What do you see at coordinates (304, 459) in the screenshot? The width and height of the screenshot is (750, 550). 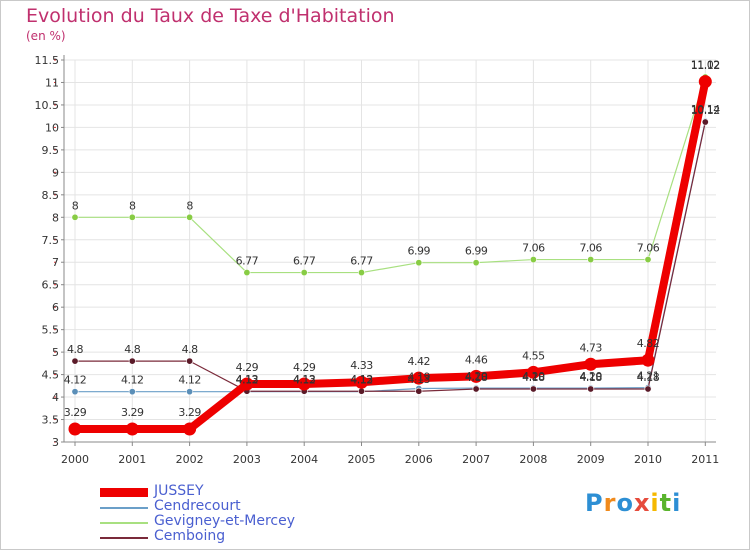 I see `x-tick-label: 2004` at bounding box center [304, 459].